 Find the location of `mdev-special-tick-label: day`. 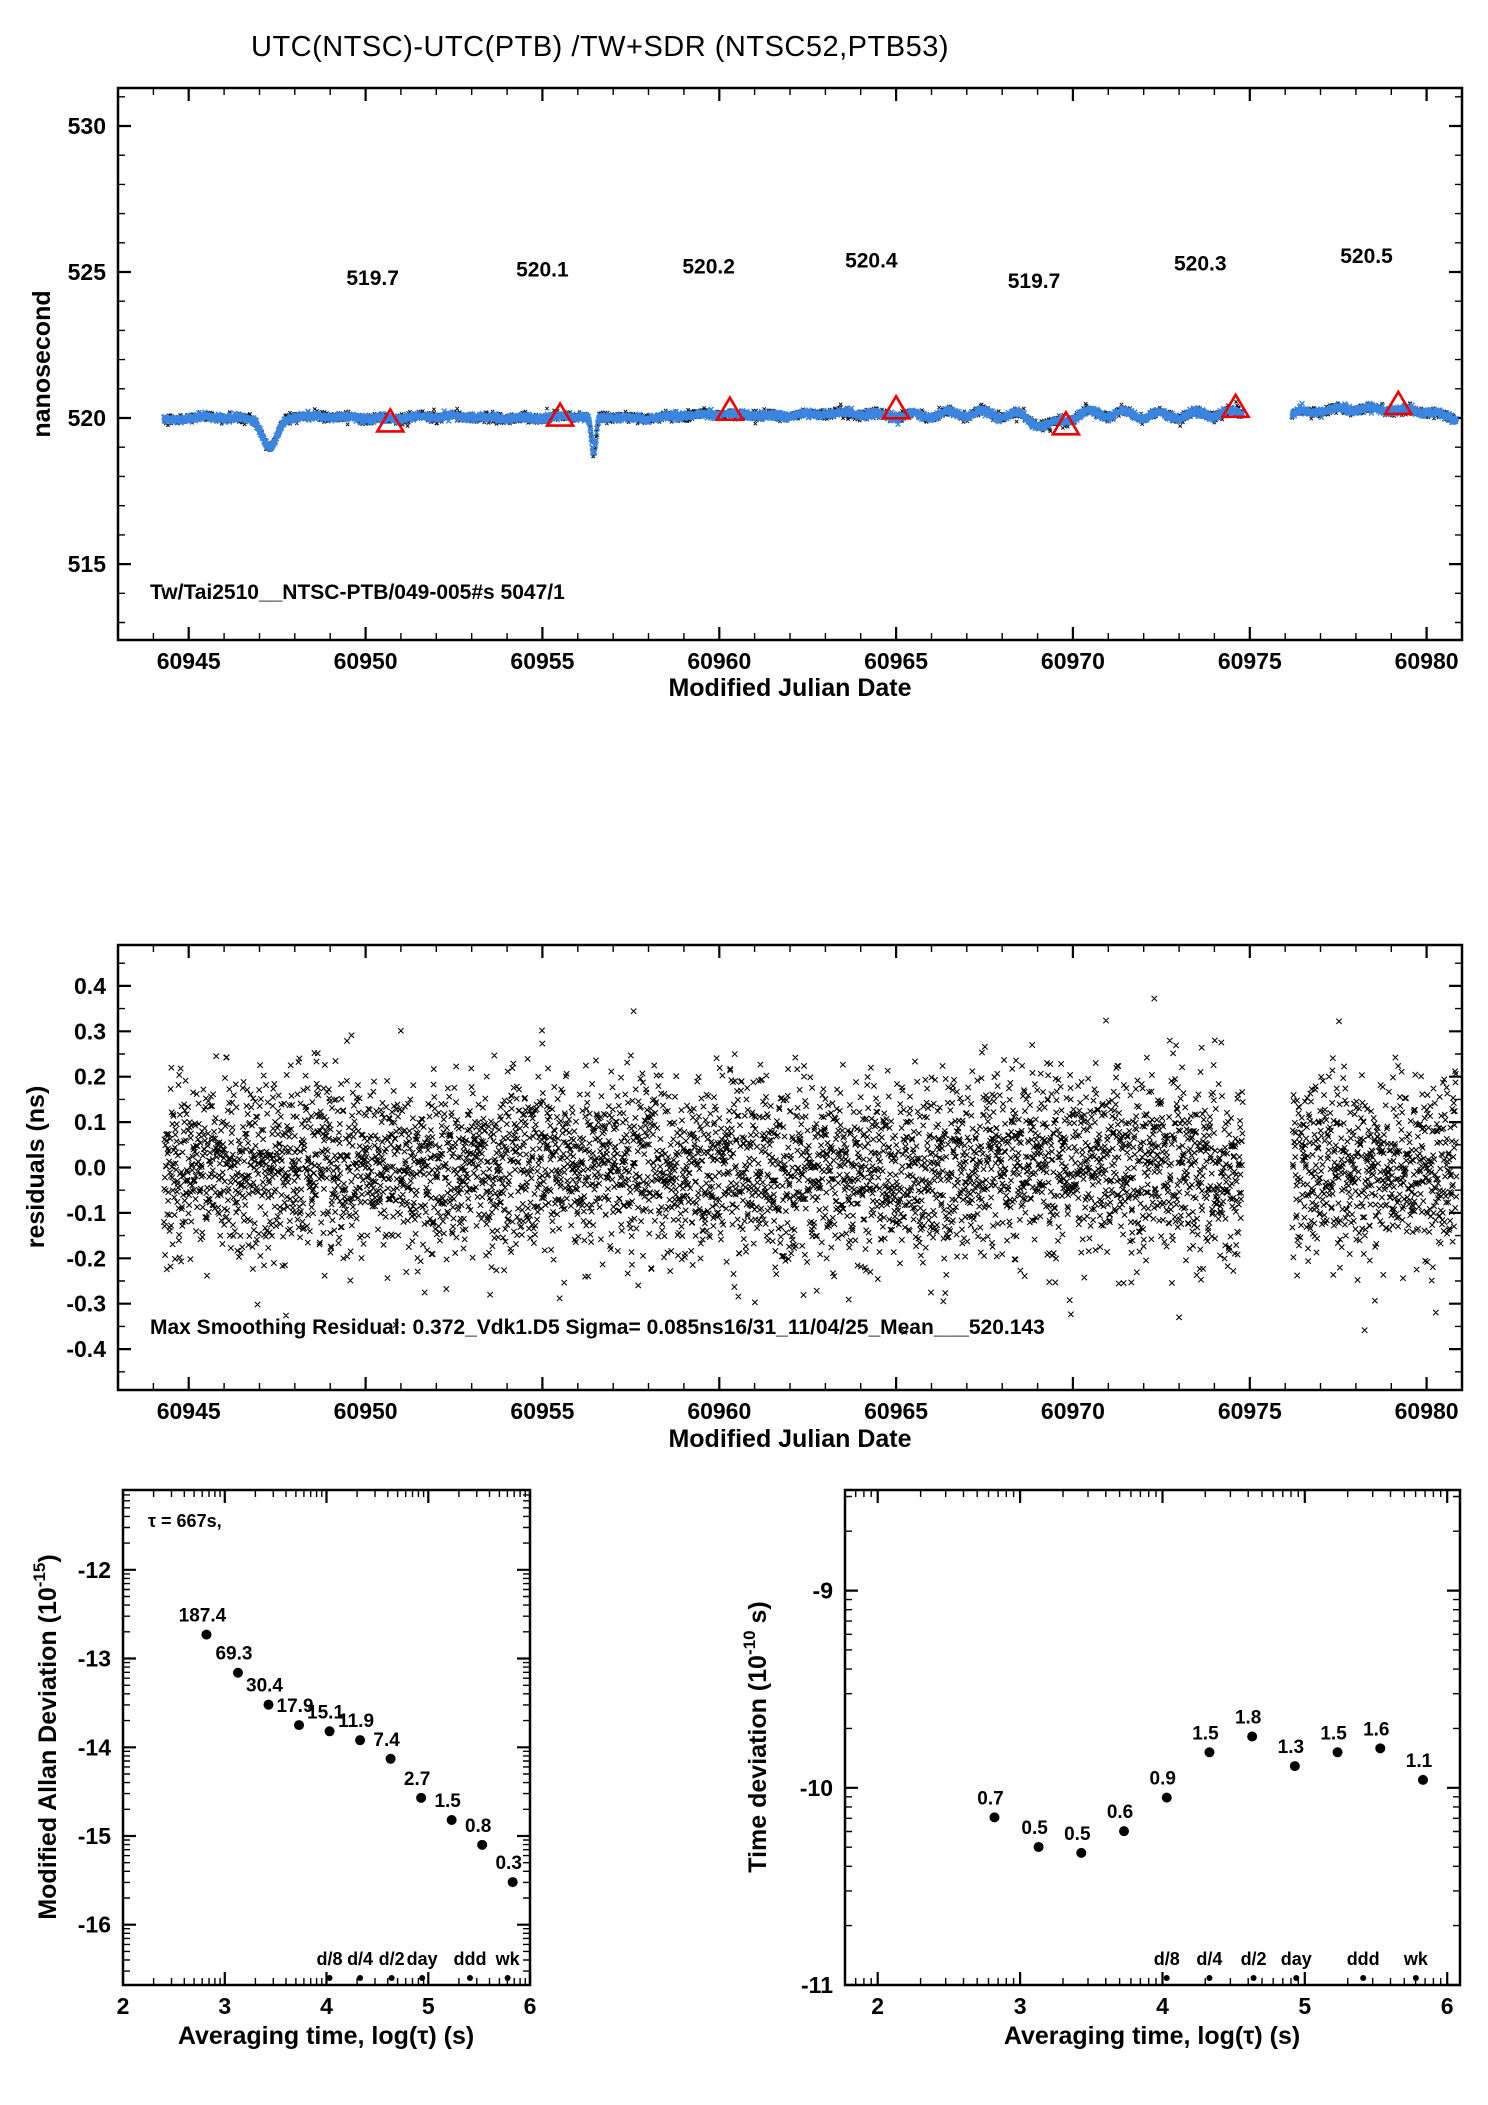

mdev-special-tick-label: day is located at coordinates (422, 1959).